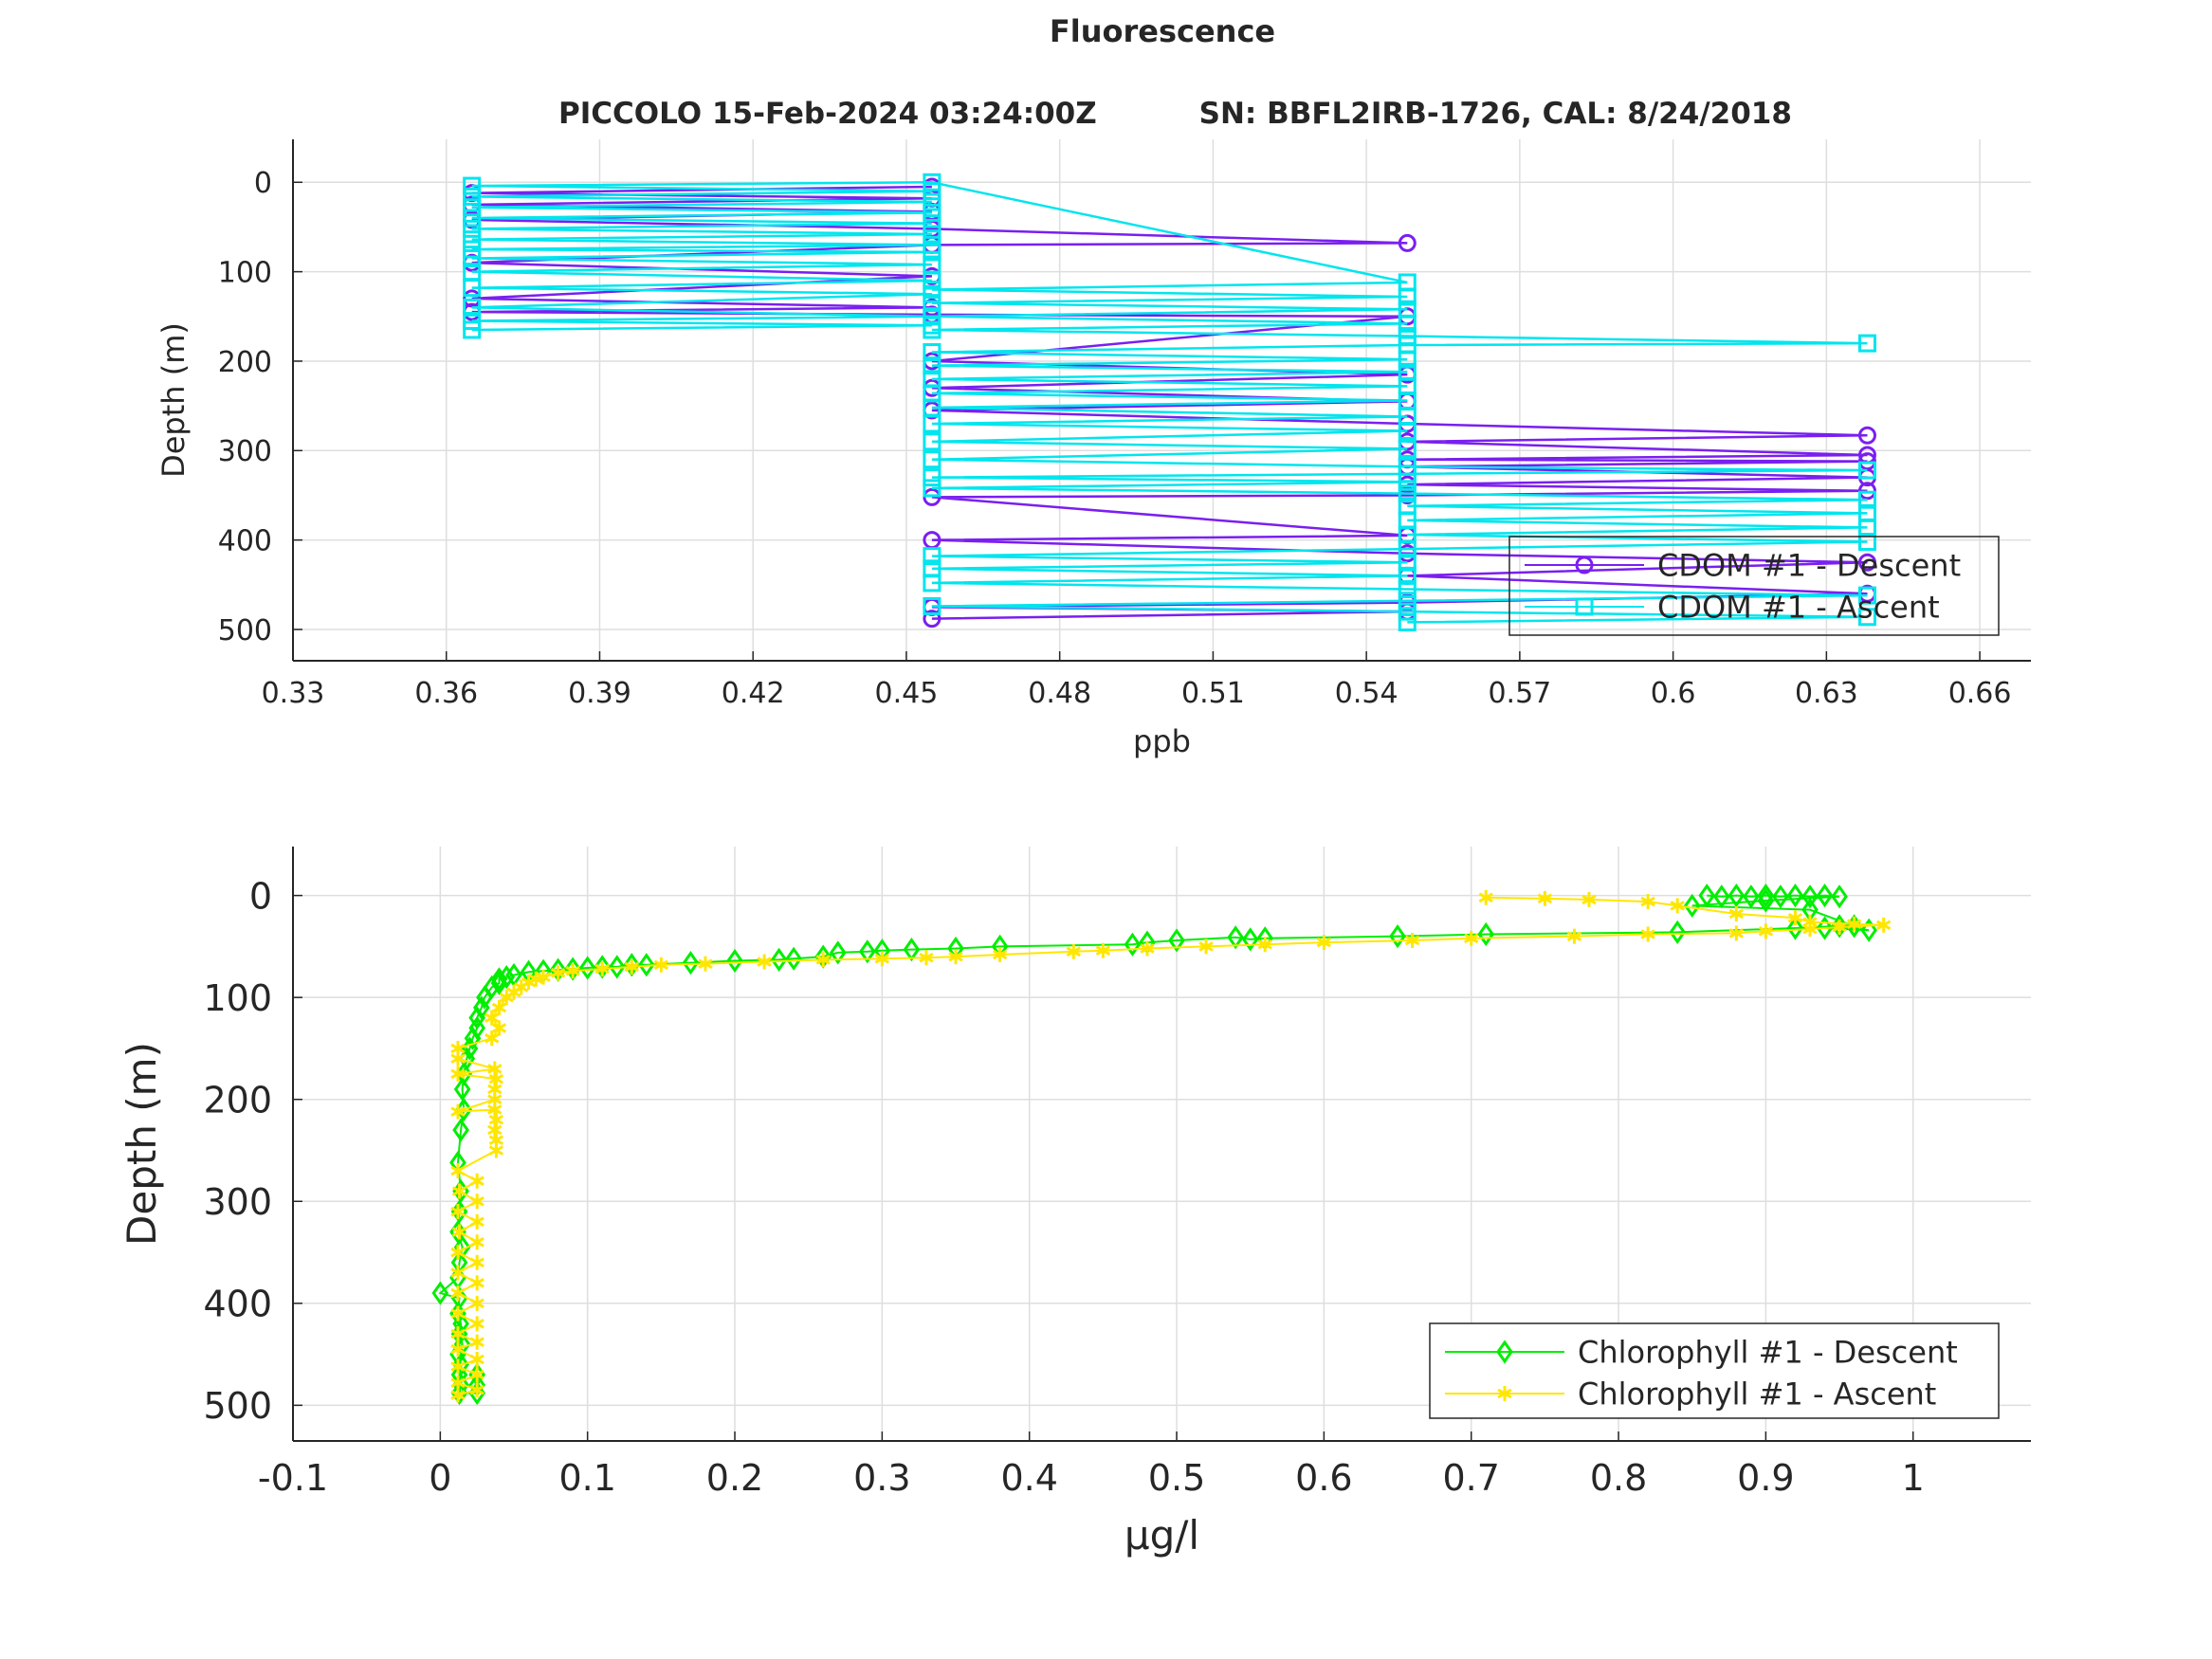  I want to click on y-axis-label: Depth (m), so click(142, 1144).